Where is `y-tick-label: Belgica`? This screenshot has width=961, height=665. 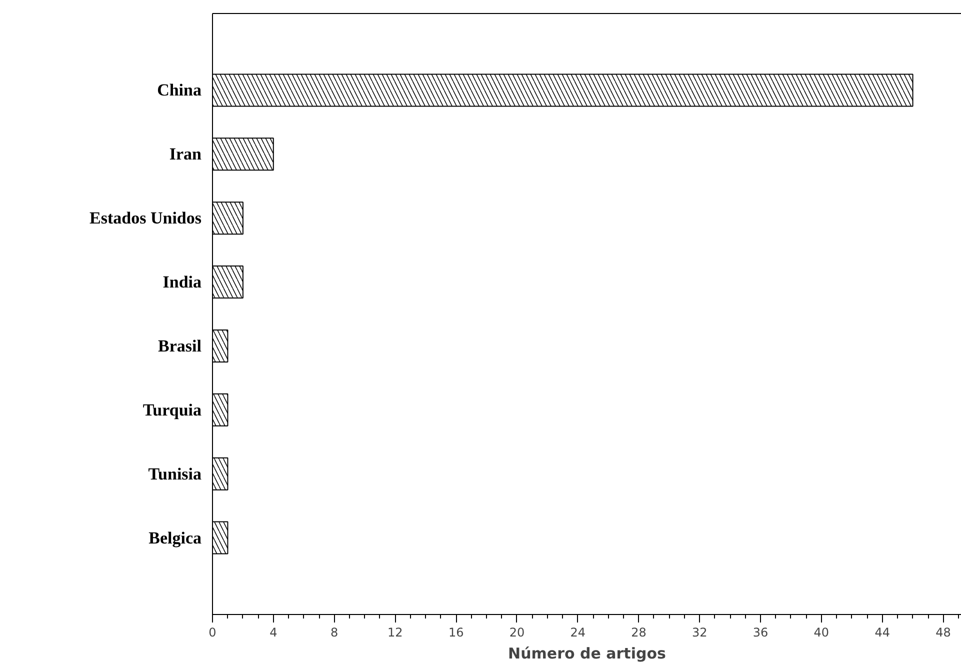 y-tick-label: Belgica is located at coordinates (175, 538).